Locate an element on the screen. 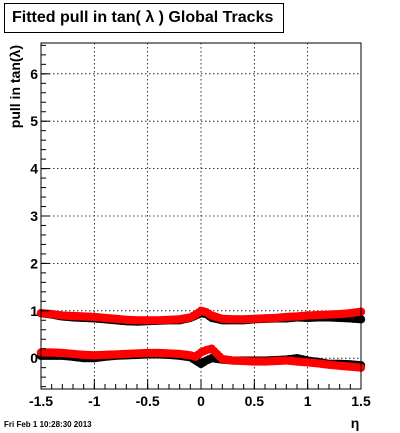 The height and width of the screenshot is (433, 400). x-tick-label: 1 is located at coordinates (308, 401).